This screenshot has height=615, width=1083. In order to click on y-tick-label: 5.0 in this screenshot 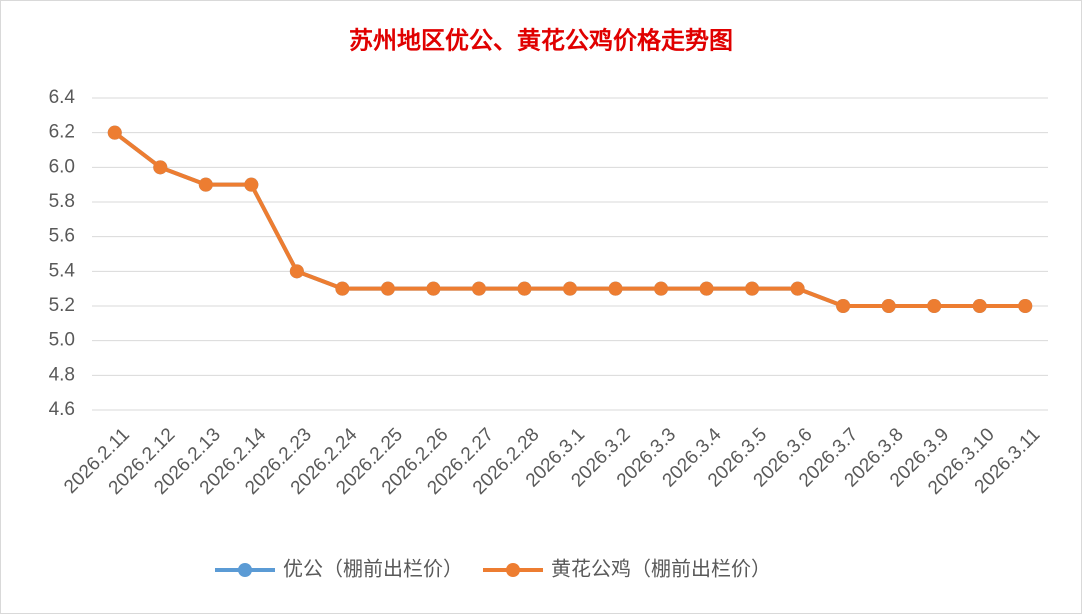, I will do `click(62, 340)`.